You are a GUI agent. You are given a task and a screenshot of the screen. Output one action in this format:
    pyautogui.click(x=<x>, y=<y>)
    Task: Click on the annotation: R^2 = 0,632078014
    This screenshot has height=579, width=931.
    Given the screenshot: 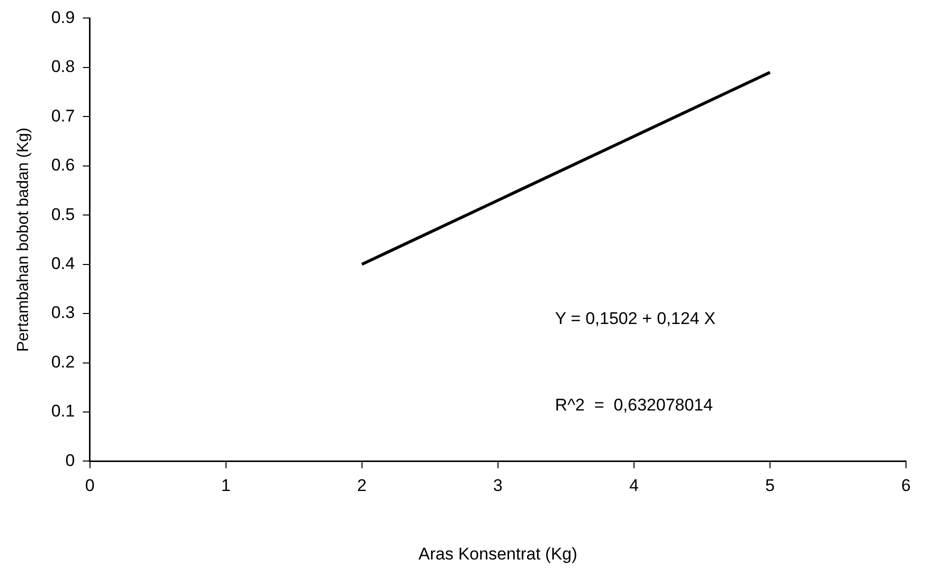 What is the action you would take?
    pyautogui.click(x=634, y=405)
    